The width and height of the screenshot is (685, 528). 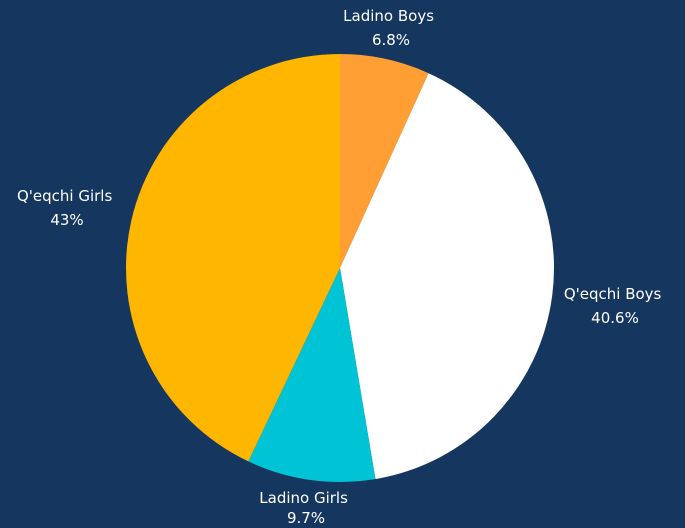 I want to click on slice-name-qeqchi-boys: Q'eqchi Boys, so click(x=613, y=294).